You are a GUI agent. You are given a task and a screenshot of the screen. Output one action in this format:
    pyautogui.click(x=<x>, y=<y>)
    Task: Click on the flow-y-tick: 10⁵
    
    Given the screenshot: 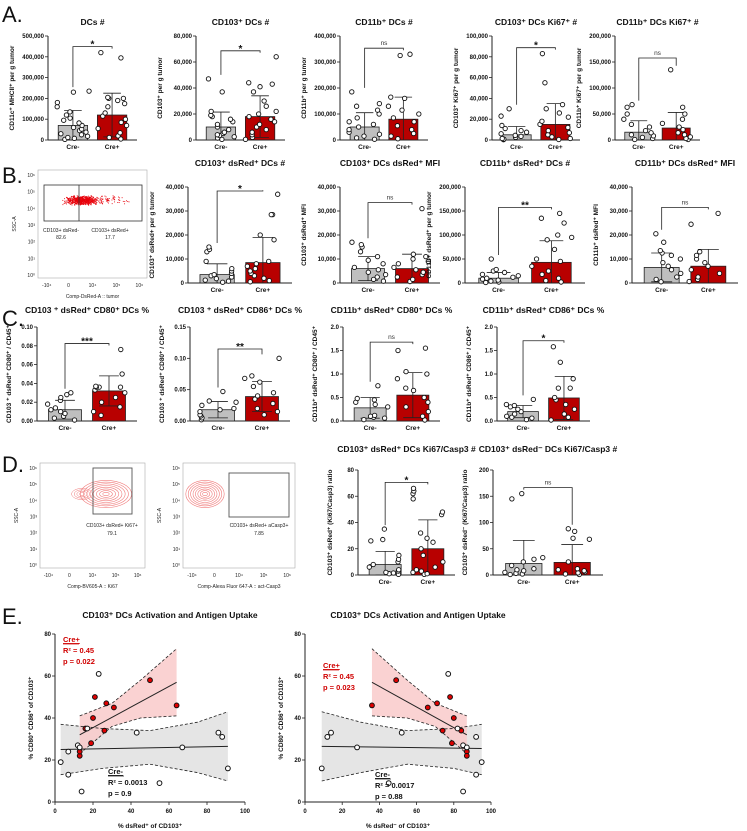 What is the action you would take?
    pyautogui.click(x=33, y=485)
    